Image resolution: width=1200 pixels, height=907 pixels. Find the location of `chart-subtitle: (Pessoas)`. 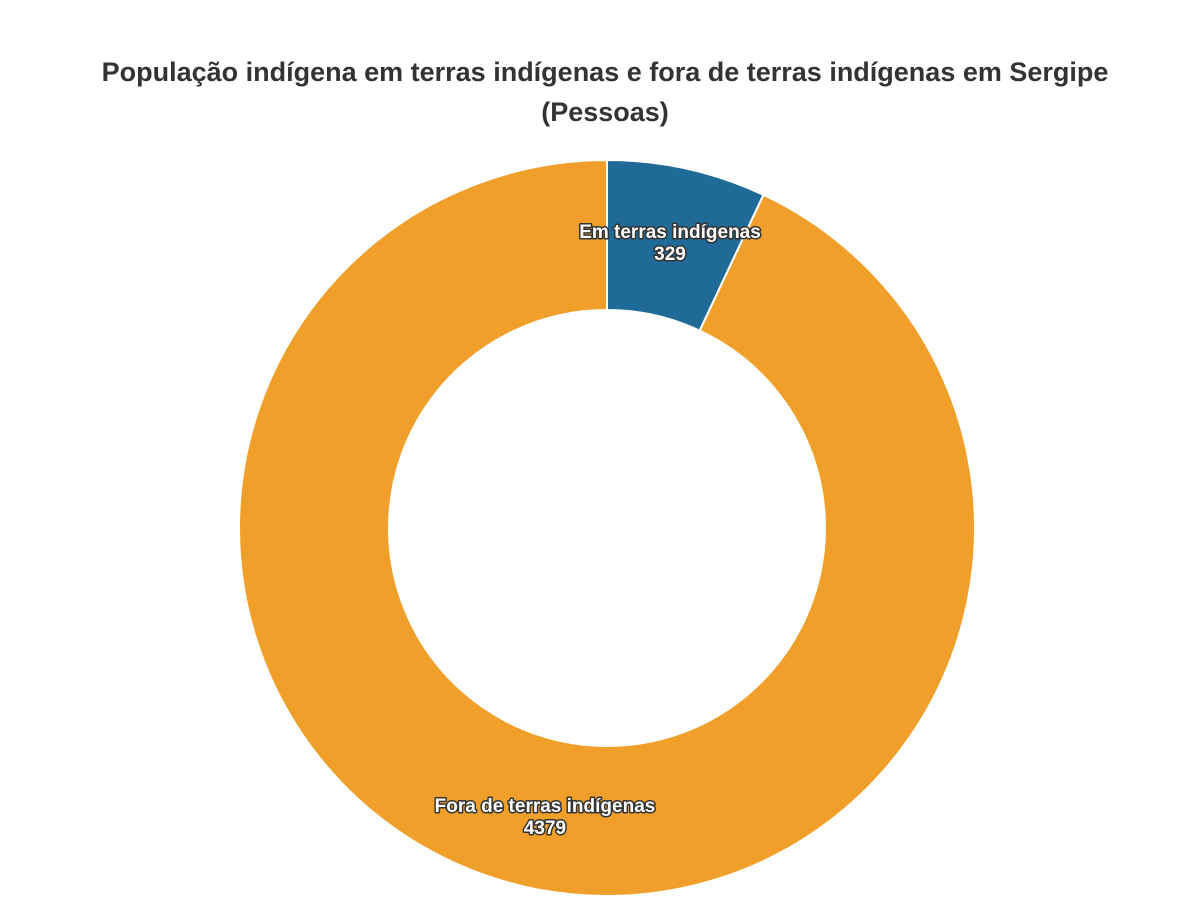

chart-subtitle: (Pessoas) is located at coordinates (605, 112).